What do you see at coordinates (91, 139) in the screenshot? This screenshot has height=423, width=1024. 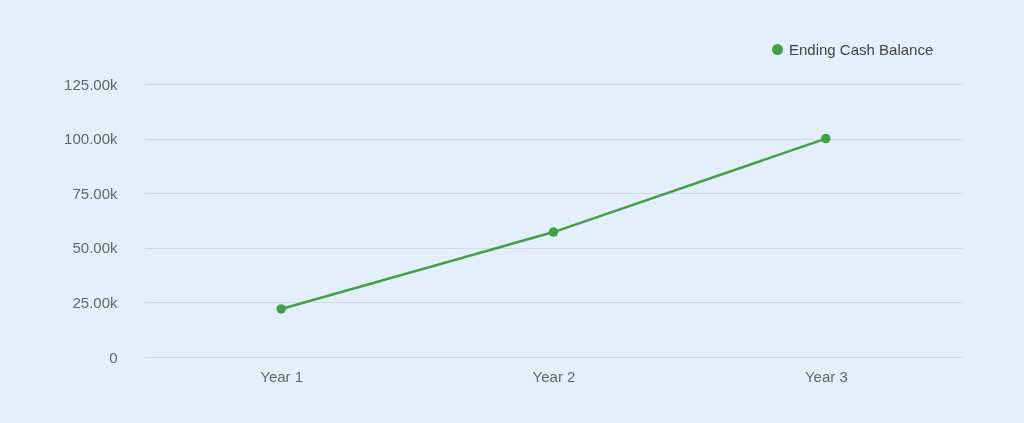 I see `y-tick-label: 100.00k` at bounding box center [91, 139].